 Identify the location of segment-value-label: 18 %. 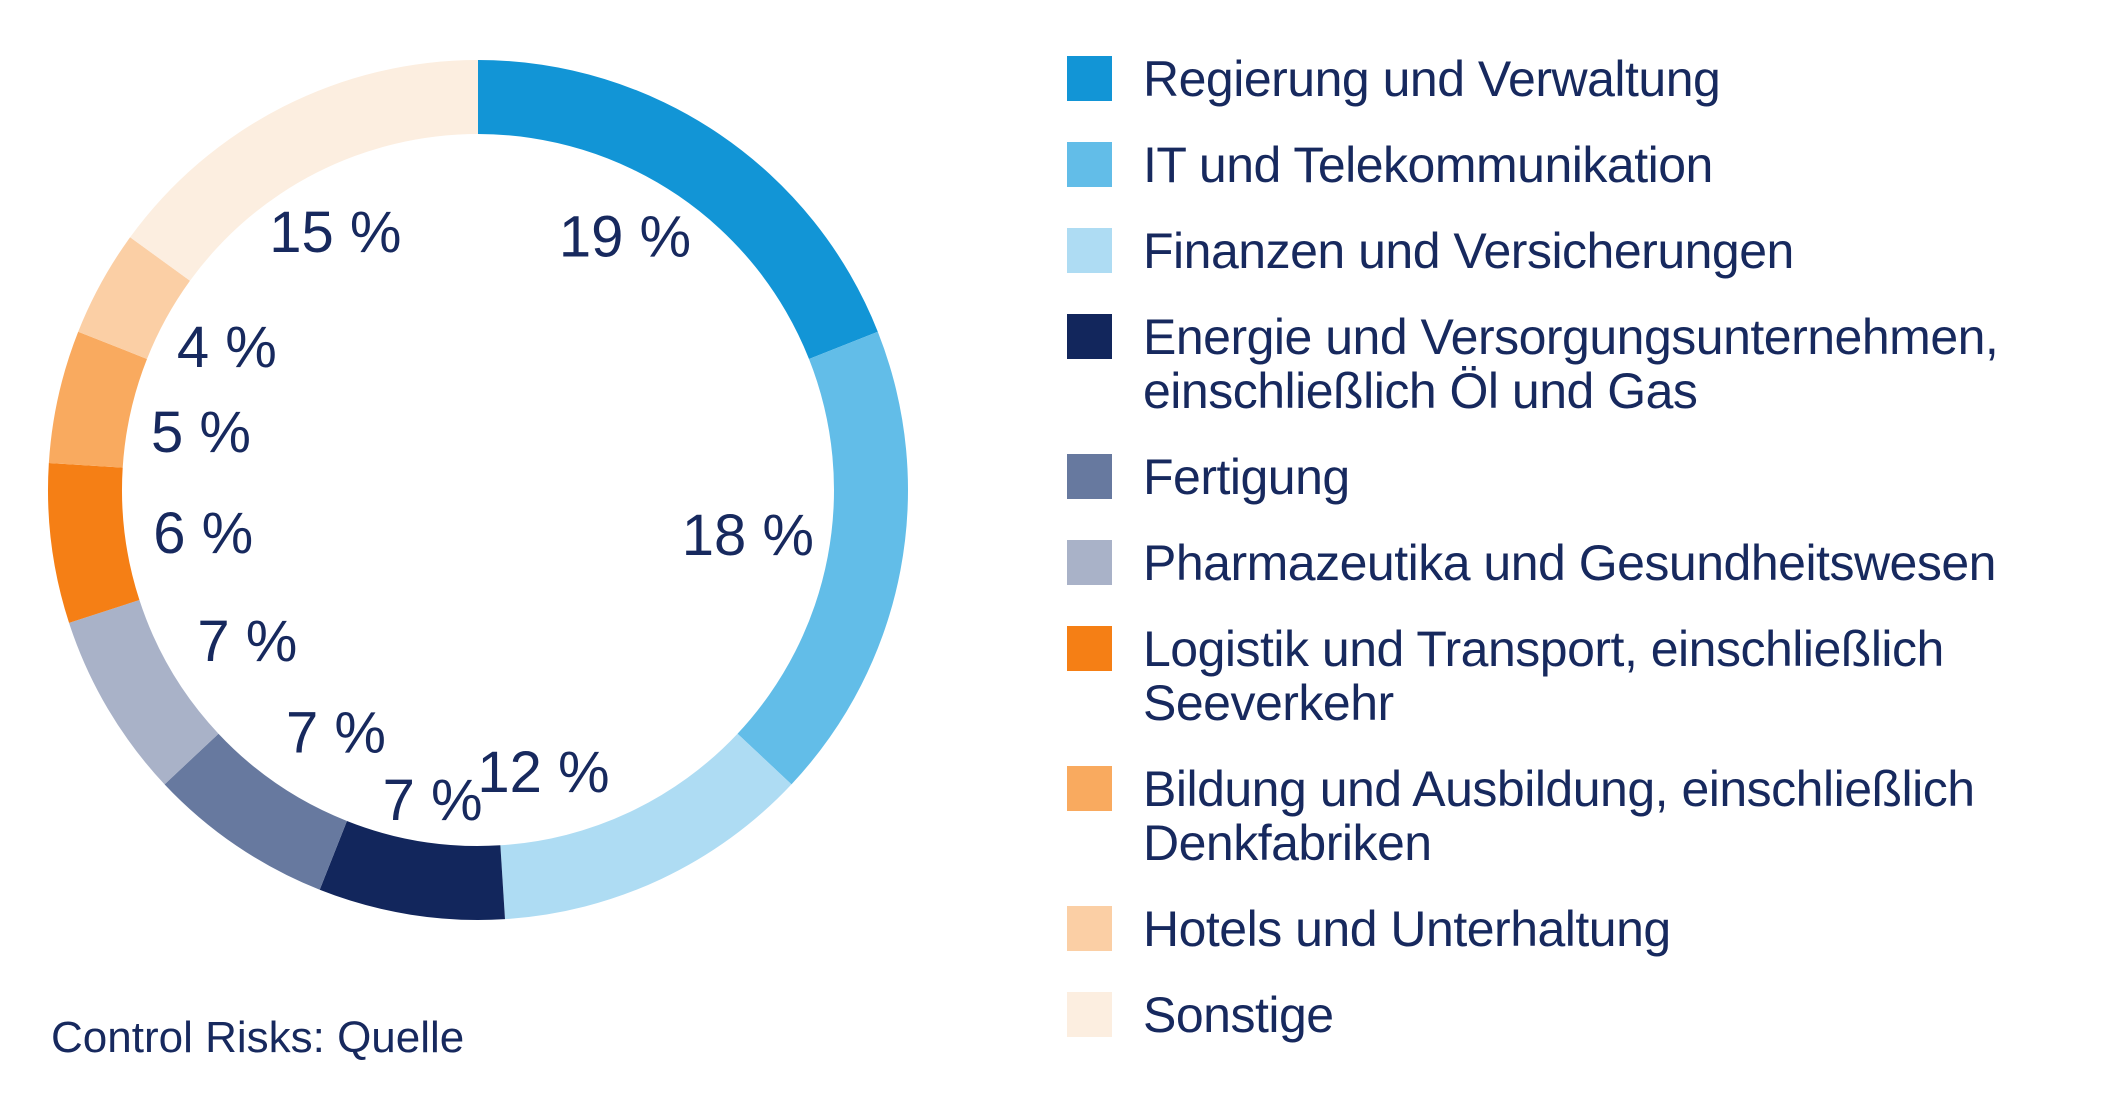
(748, 535).